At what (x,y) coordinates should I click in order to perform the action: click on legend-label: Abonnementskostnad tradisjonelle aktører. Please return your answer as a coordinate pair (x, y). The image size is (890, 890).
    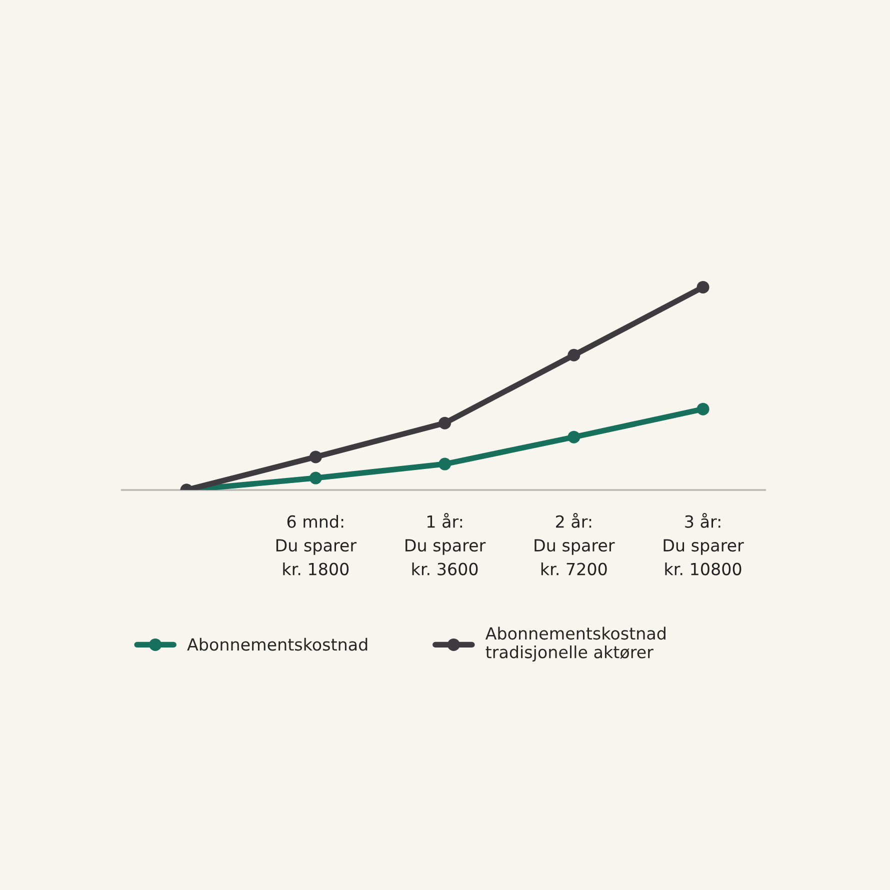
    Looking at the image, I should click on (575, 644).